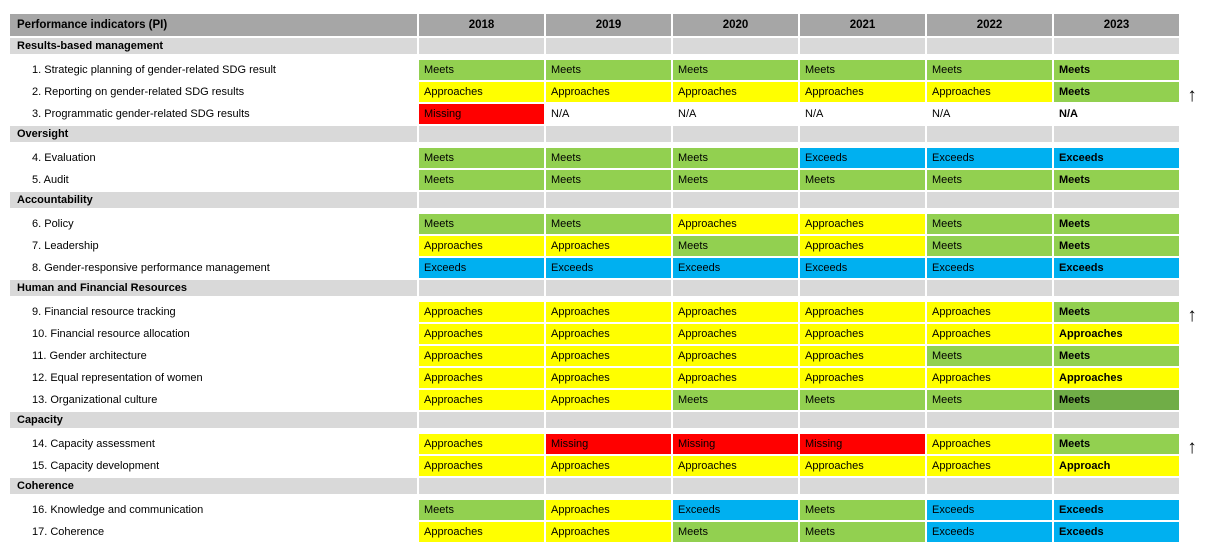  What do you see at coordinates (213, 510) in the screenshot?
I see `row-label: 16. Knowledge and communication` at bounding box center [213, 510].